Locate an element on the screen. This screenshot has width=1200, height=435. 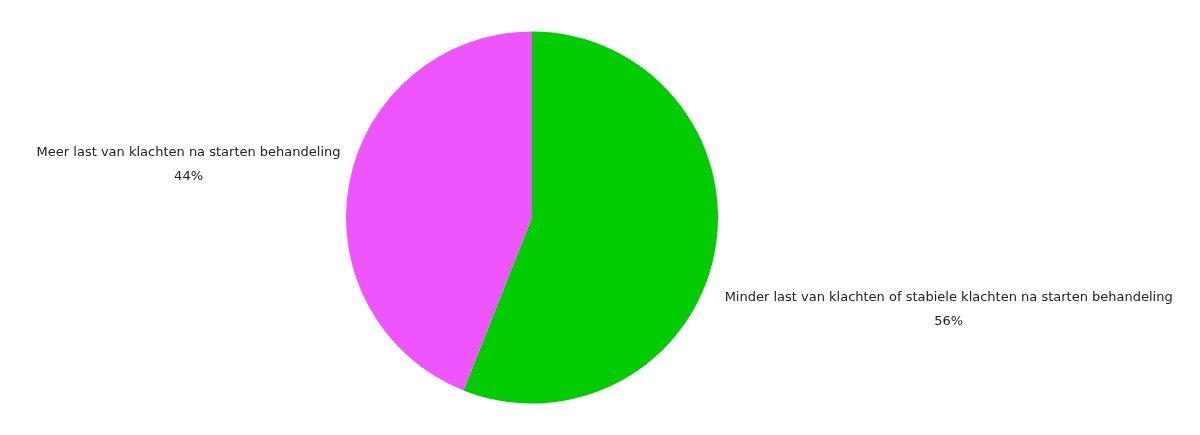
slice-label: Meer last van klachten na starten behandeling is located at coordinates (188, 151).